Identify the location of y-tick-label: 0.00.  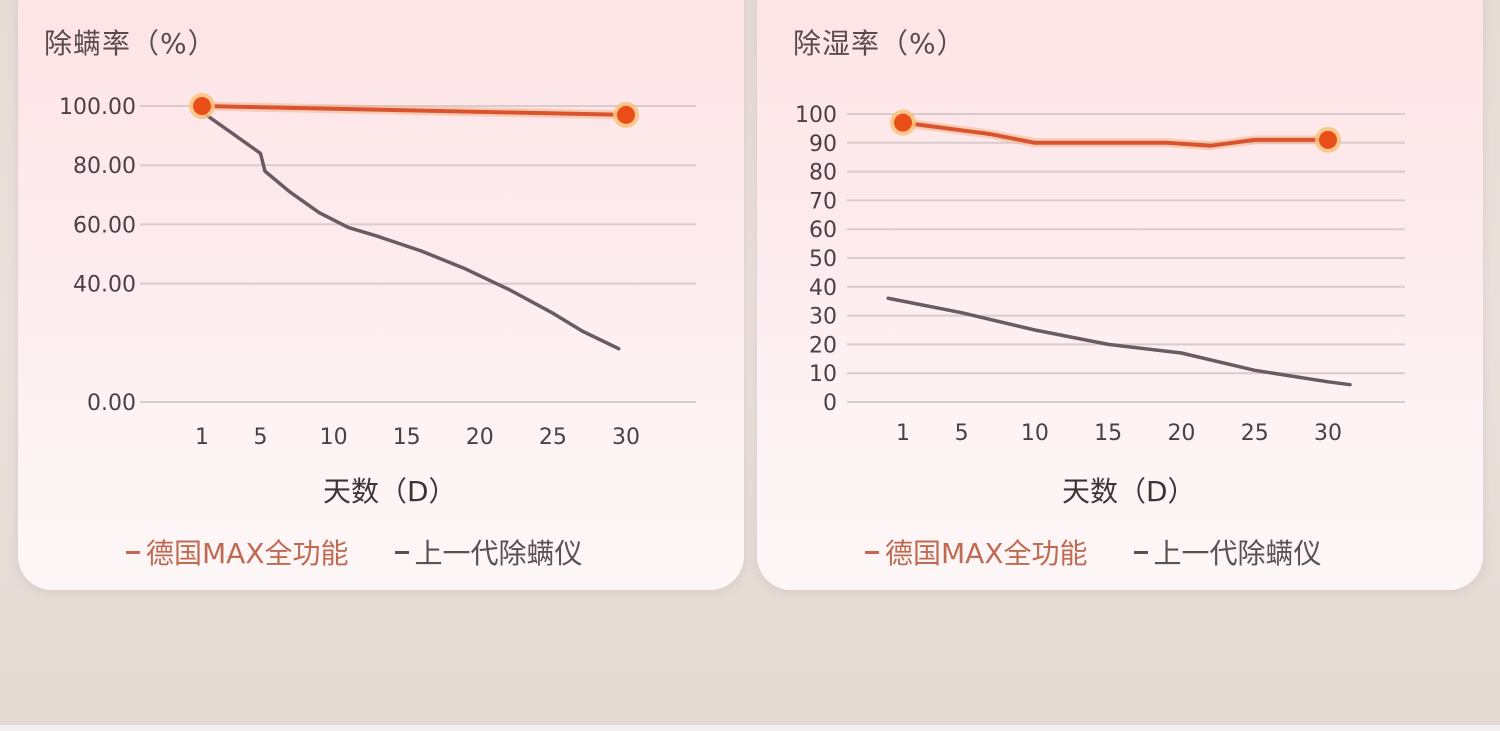
(111, 403).